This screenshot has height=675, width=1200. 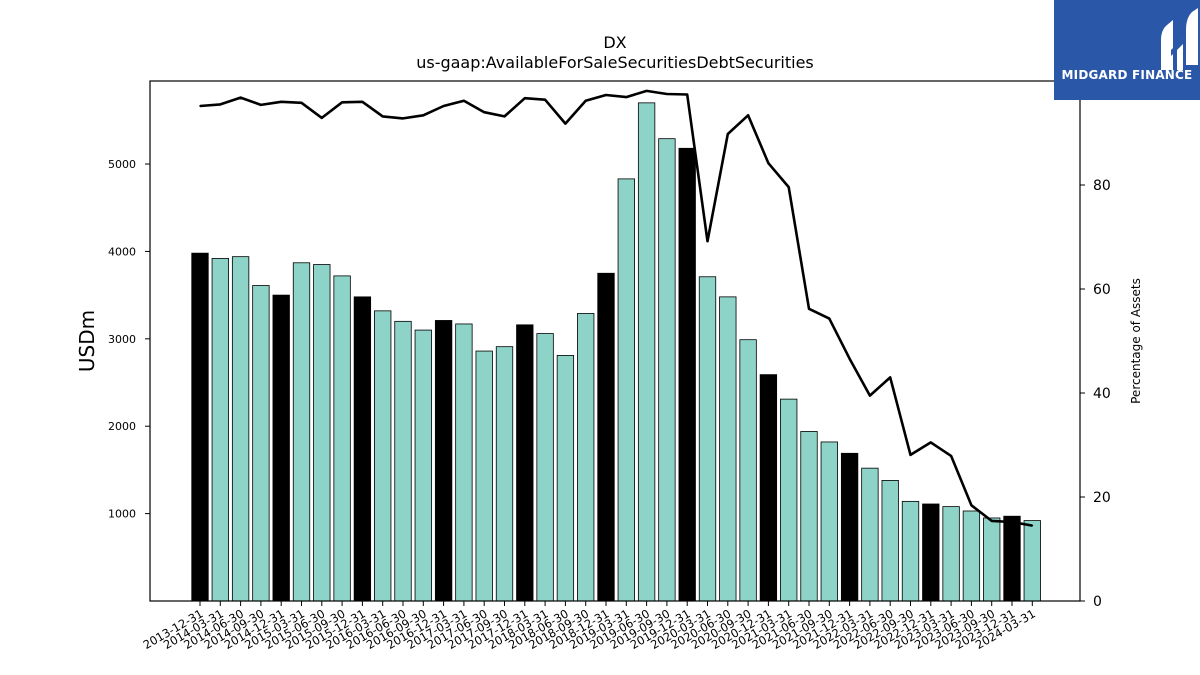 What do you see at coordinates (1102, 186) in the screenshot?
I see `y2-tick-label: 80` at bounding box center [1102, 186].